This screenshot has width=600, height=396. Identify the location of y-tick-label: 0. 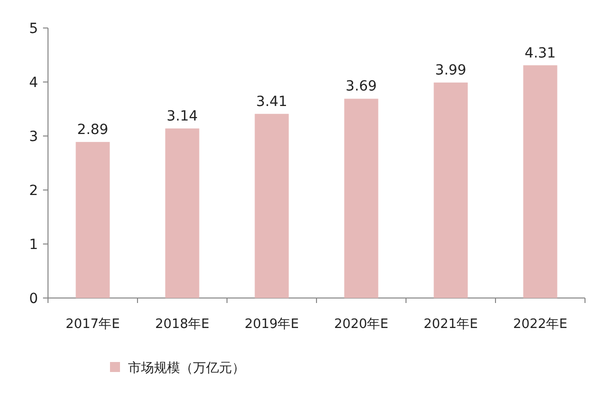
(33, 299).